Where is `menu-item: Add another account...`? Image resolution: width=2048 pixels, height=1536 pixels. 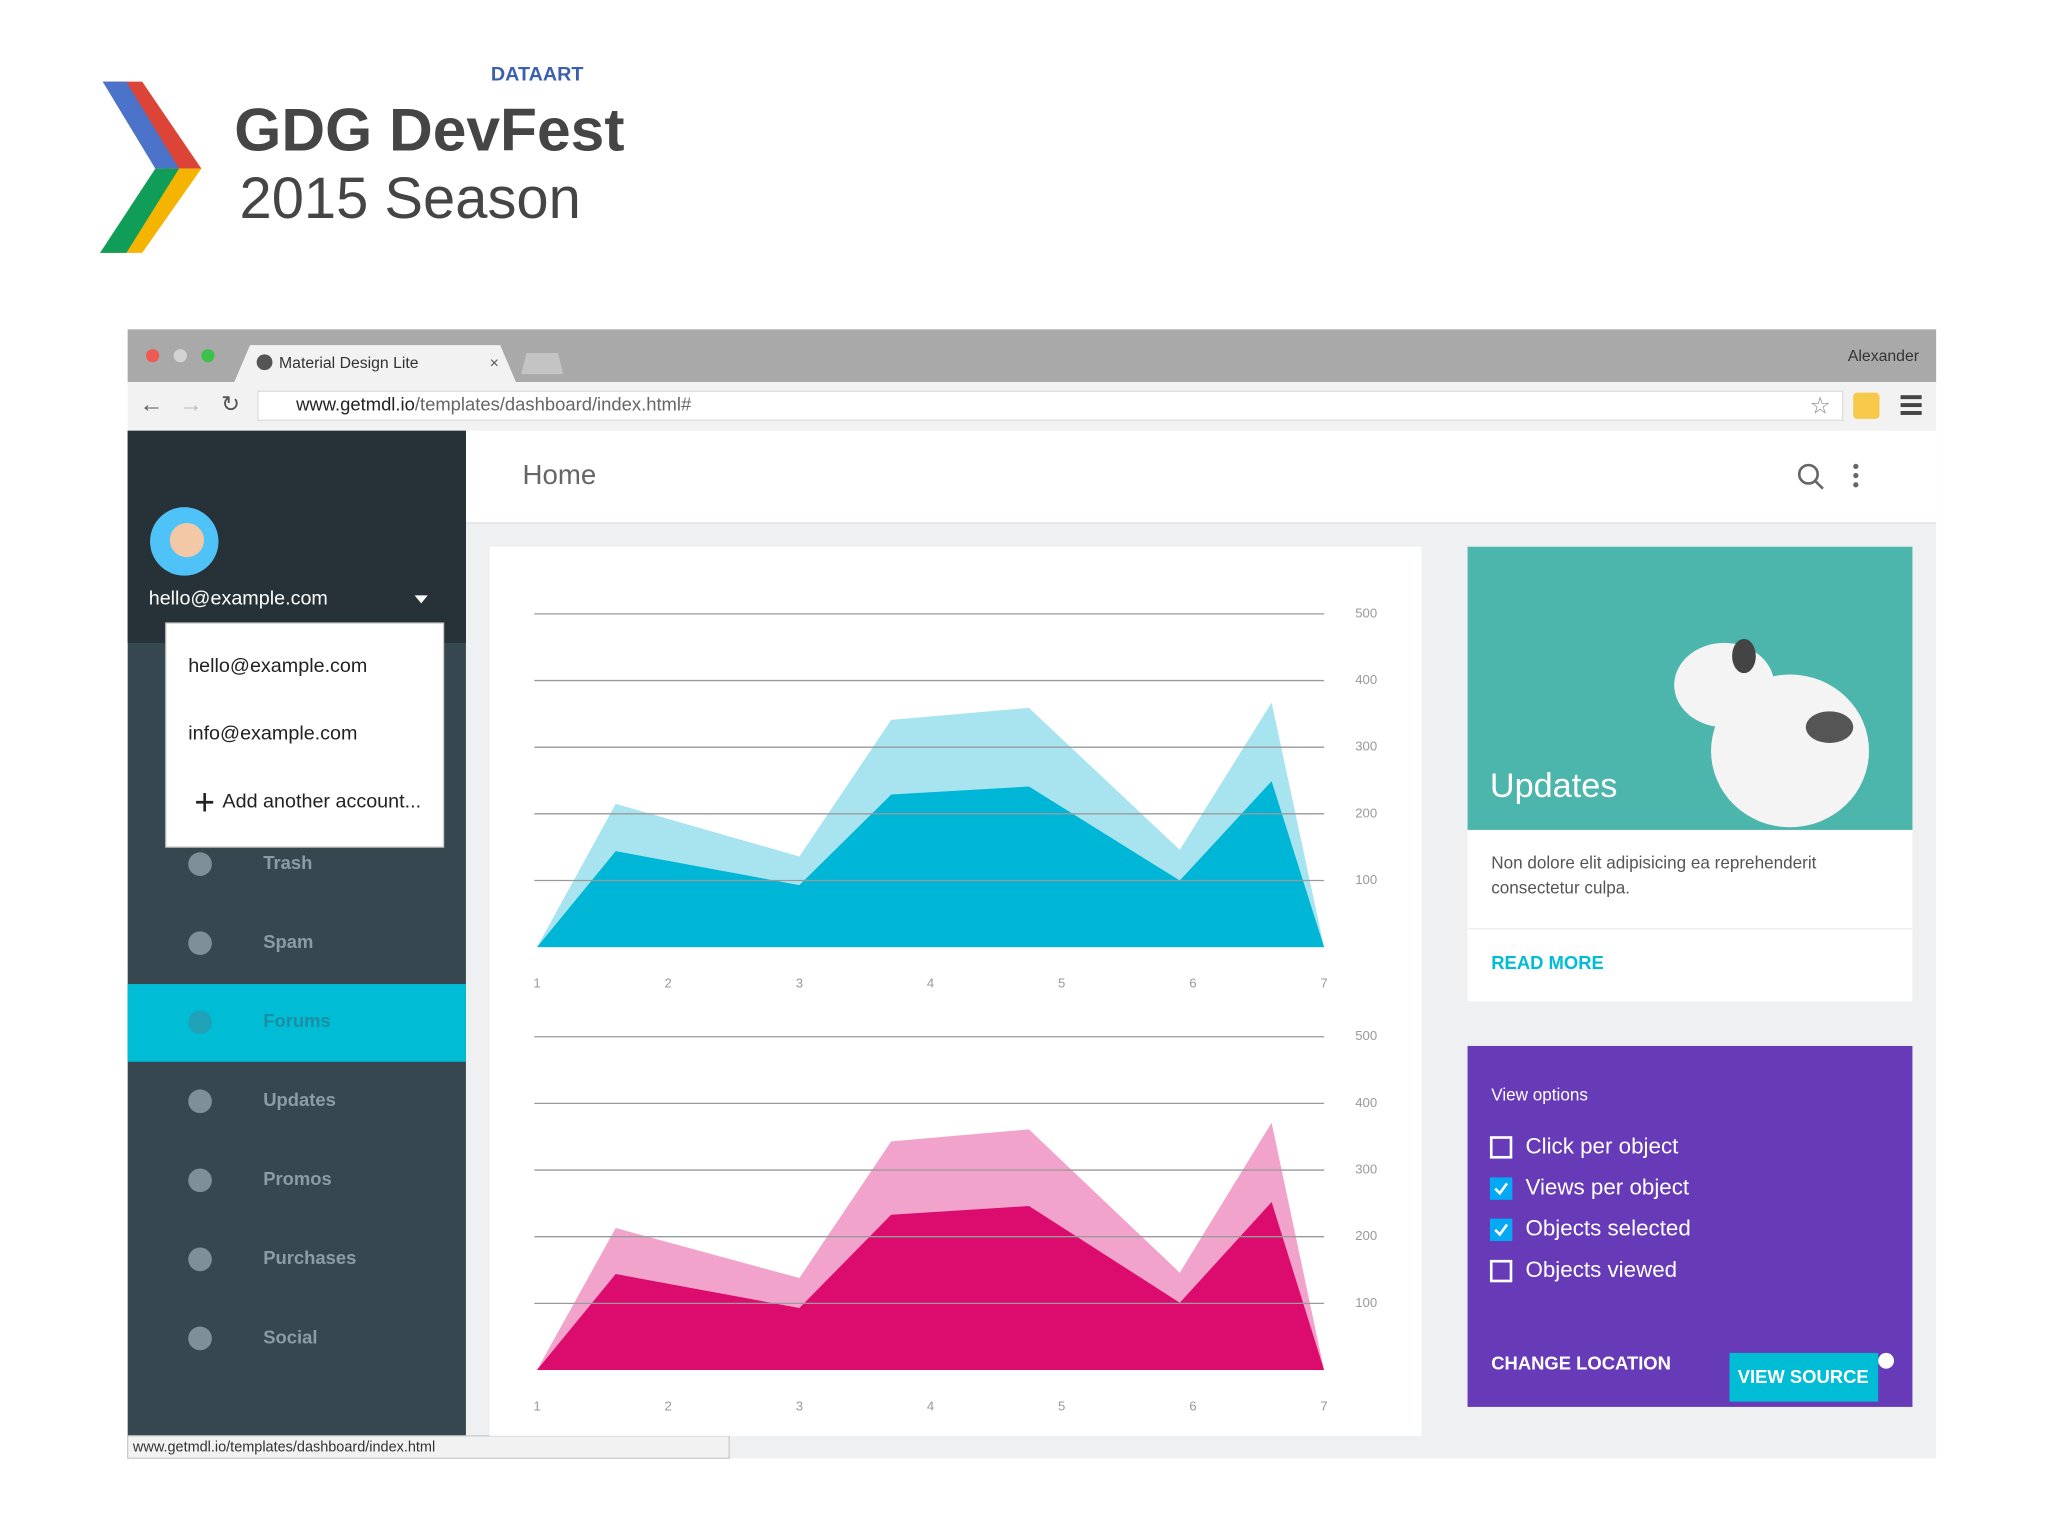 menu-item: Add another account... is located at coordinates (321, 801).